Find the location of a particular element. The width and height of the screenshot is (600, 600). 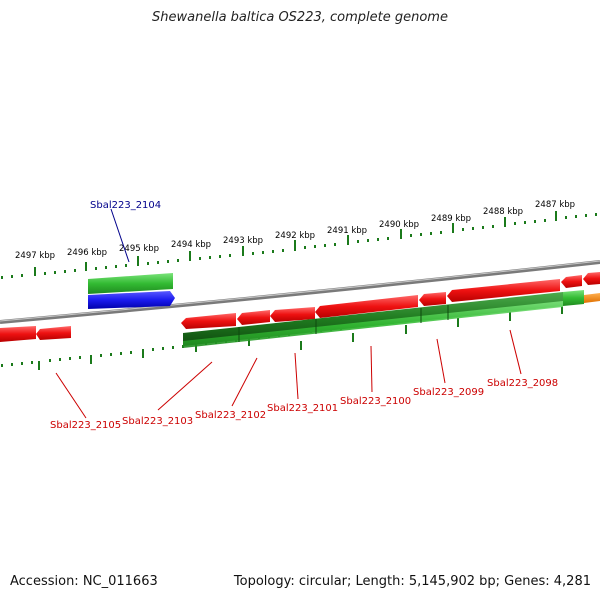

gene-track-lower is located at coordinates (391, 319).